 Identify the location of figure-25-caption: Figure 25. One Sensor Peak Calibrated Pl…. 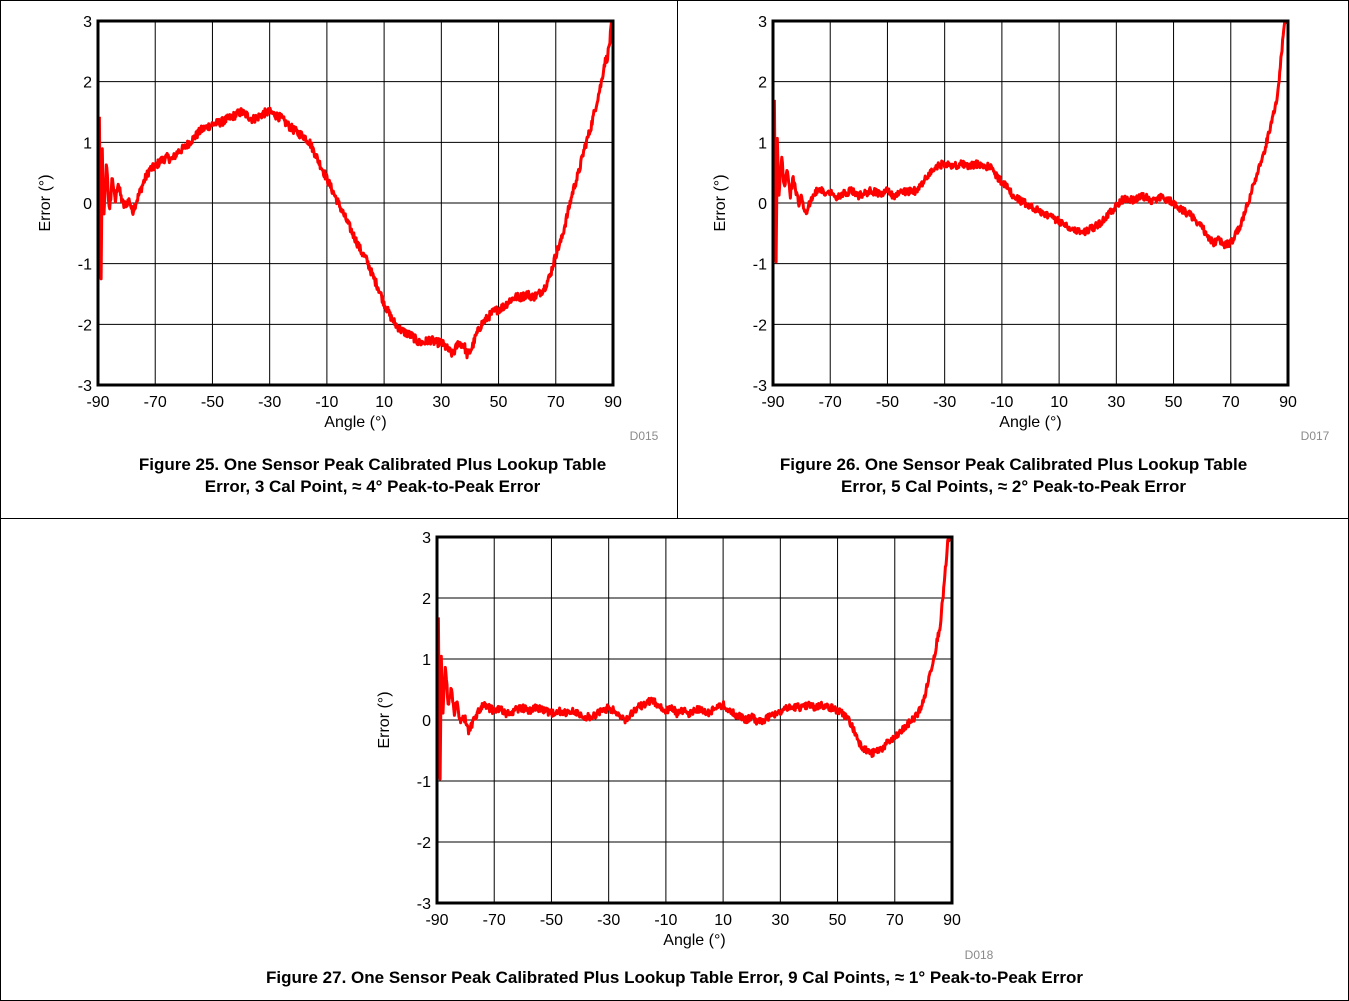
(372, 476).